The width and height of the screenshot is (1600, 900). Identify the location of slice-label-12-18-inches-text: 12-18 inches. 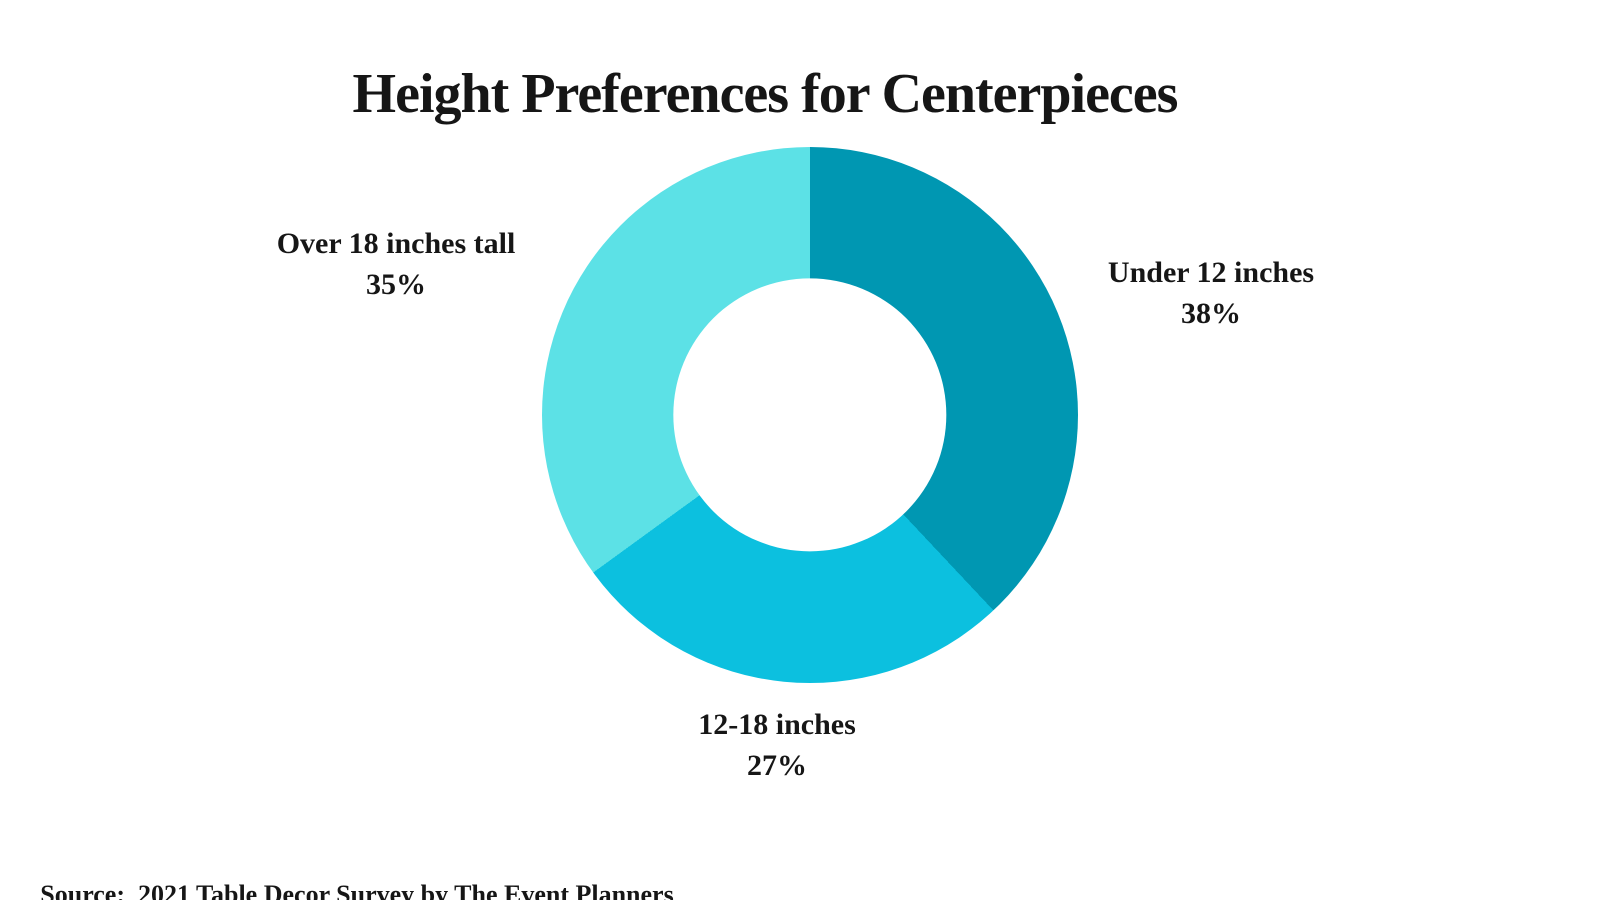
(777, 724).